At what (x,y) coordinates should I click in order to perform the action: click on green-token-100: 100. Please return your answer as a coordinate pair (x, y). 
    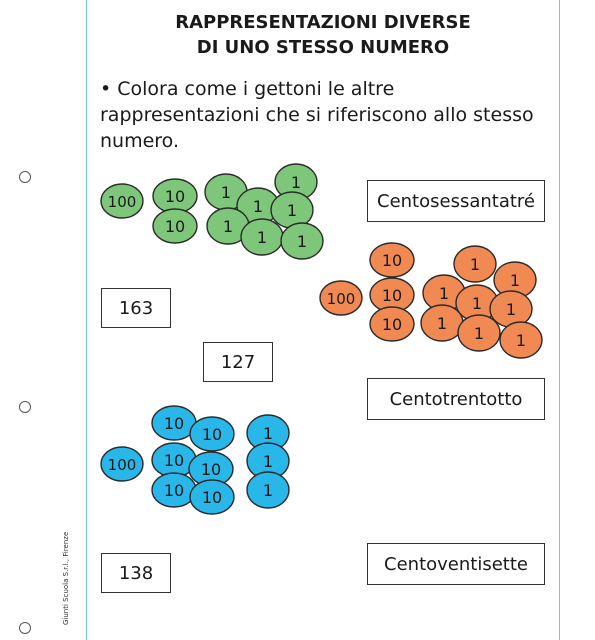
    Looking at the image, I should click on (122, 201).